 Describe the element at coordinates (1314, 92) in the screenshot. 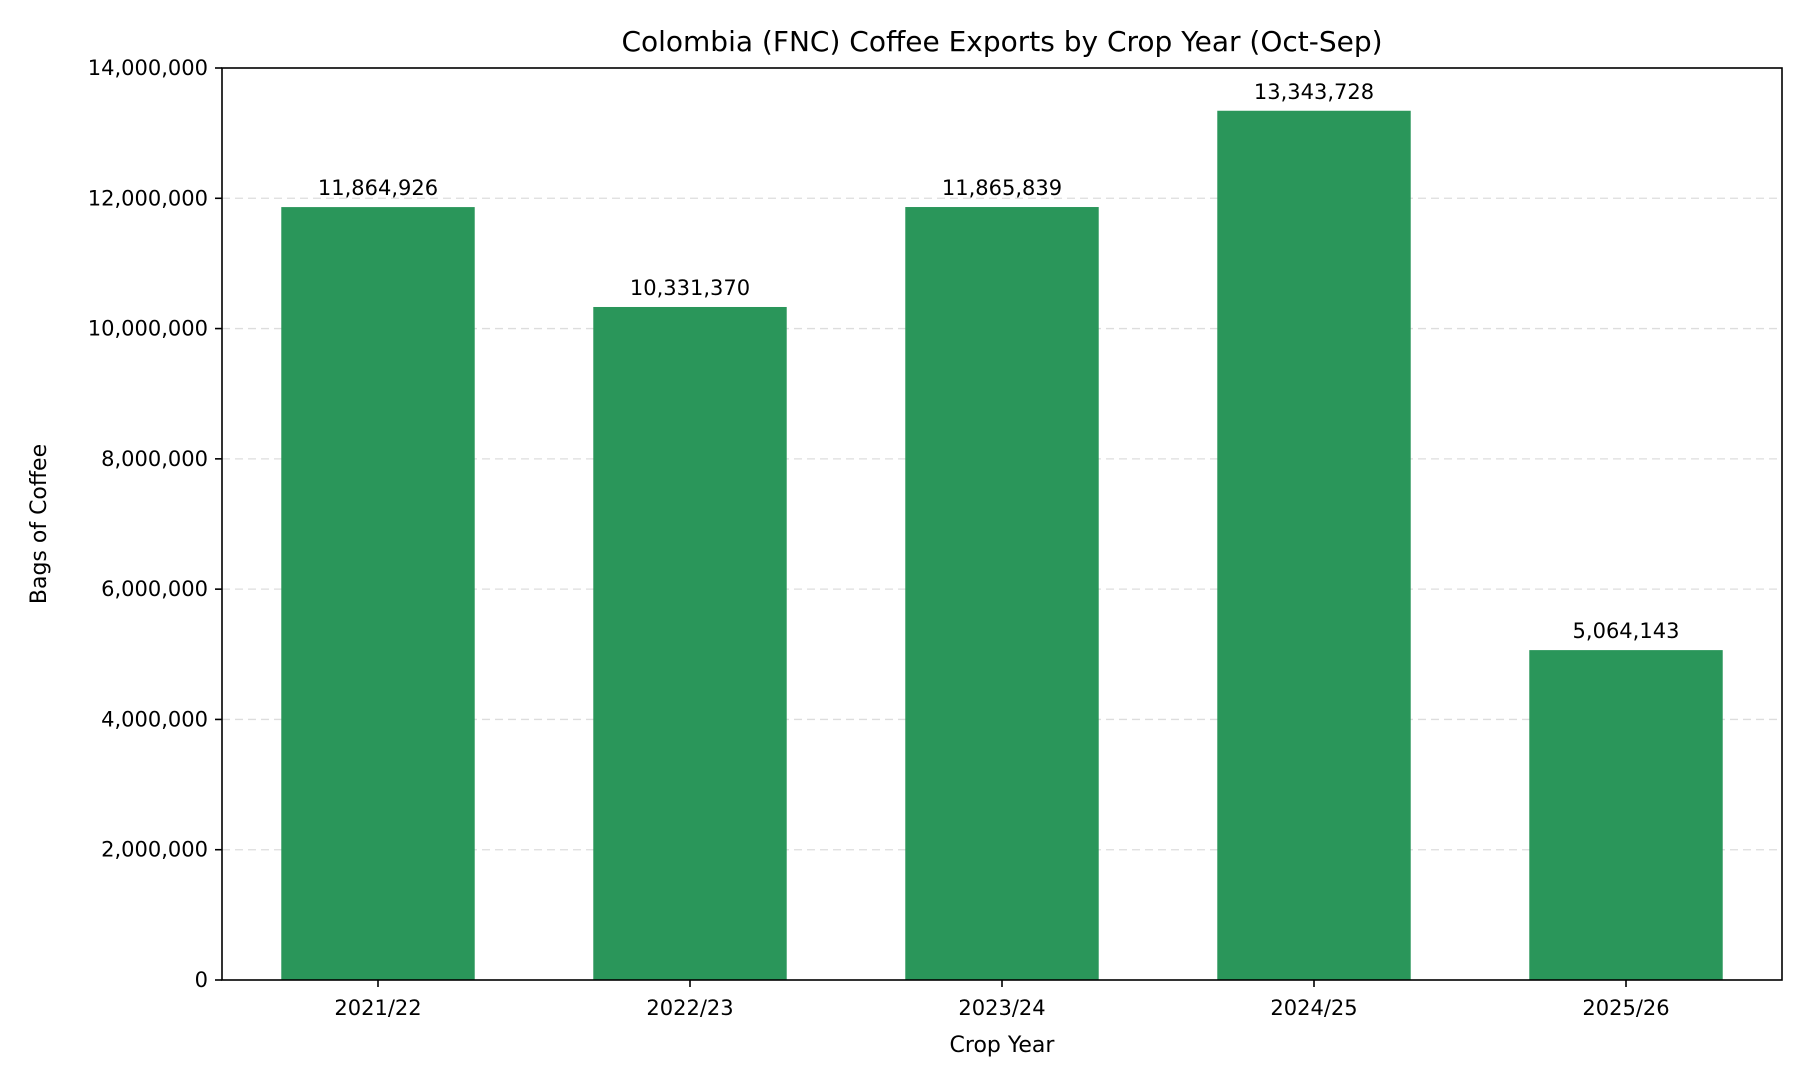

I see `bar-value-label: 13,343,728` at that location.